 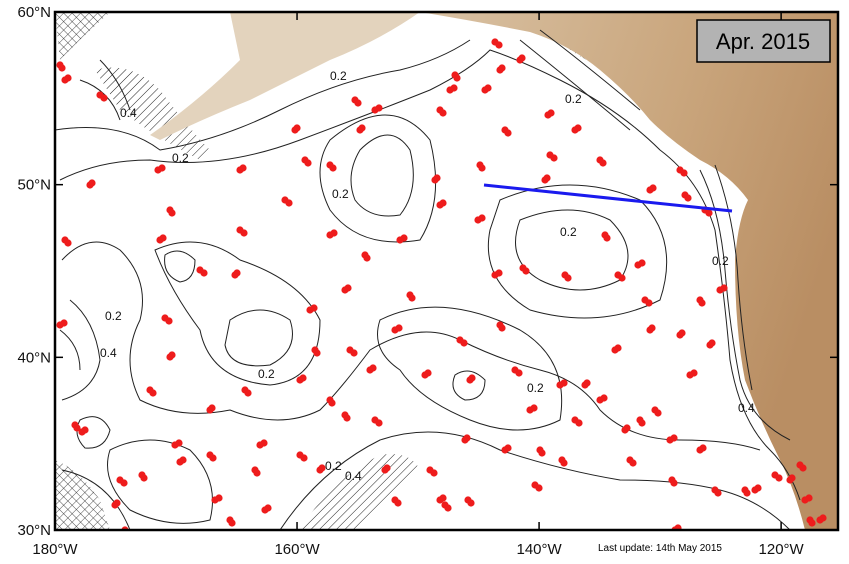 I want to click on x-tick-label: 160°W, so click(x=297, y=549).